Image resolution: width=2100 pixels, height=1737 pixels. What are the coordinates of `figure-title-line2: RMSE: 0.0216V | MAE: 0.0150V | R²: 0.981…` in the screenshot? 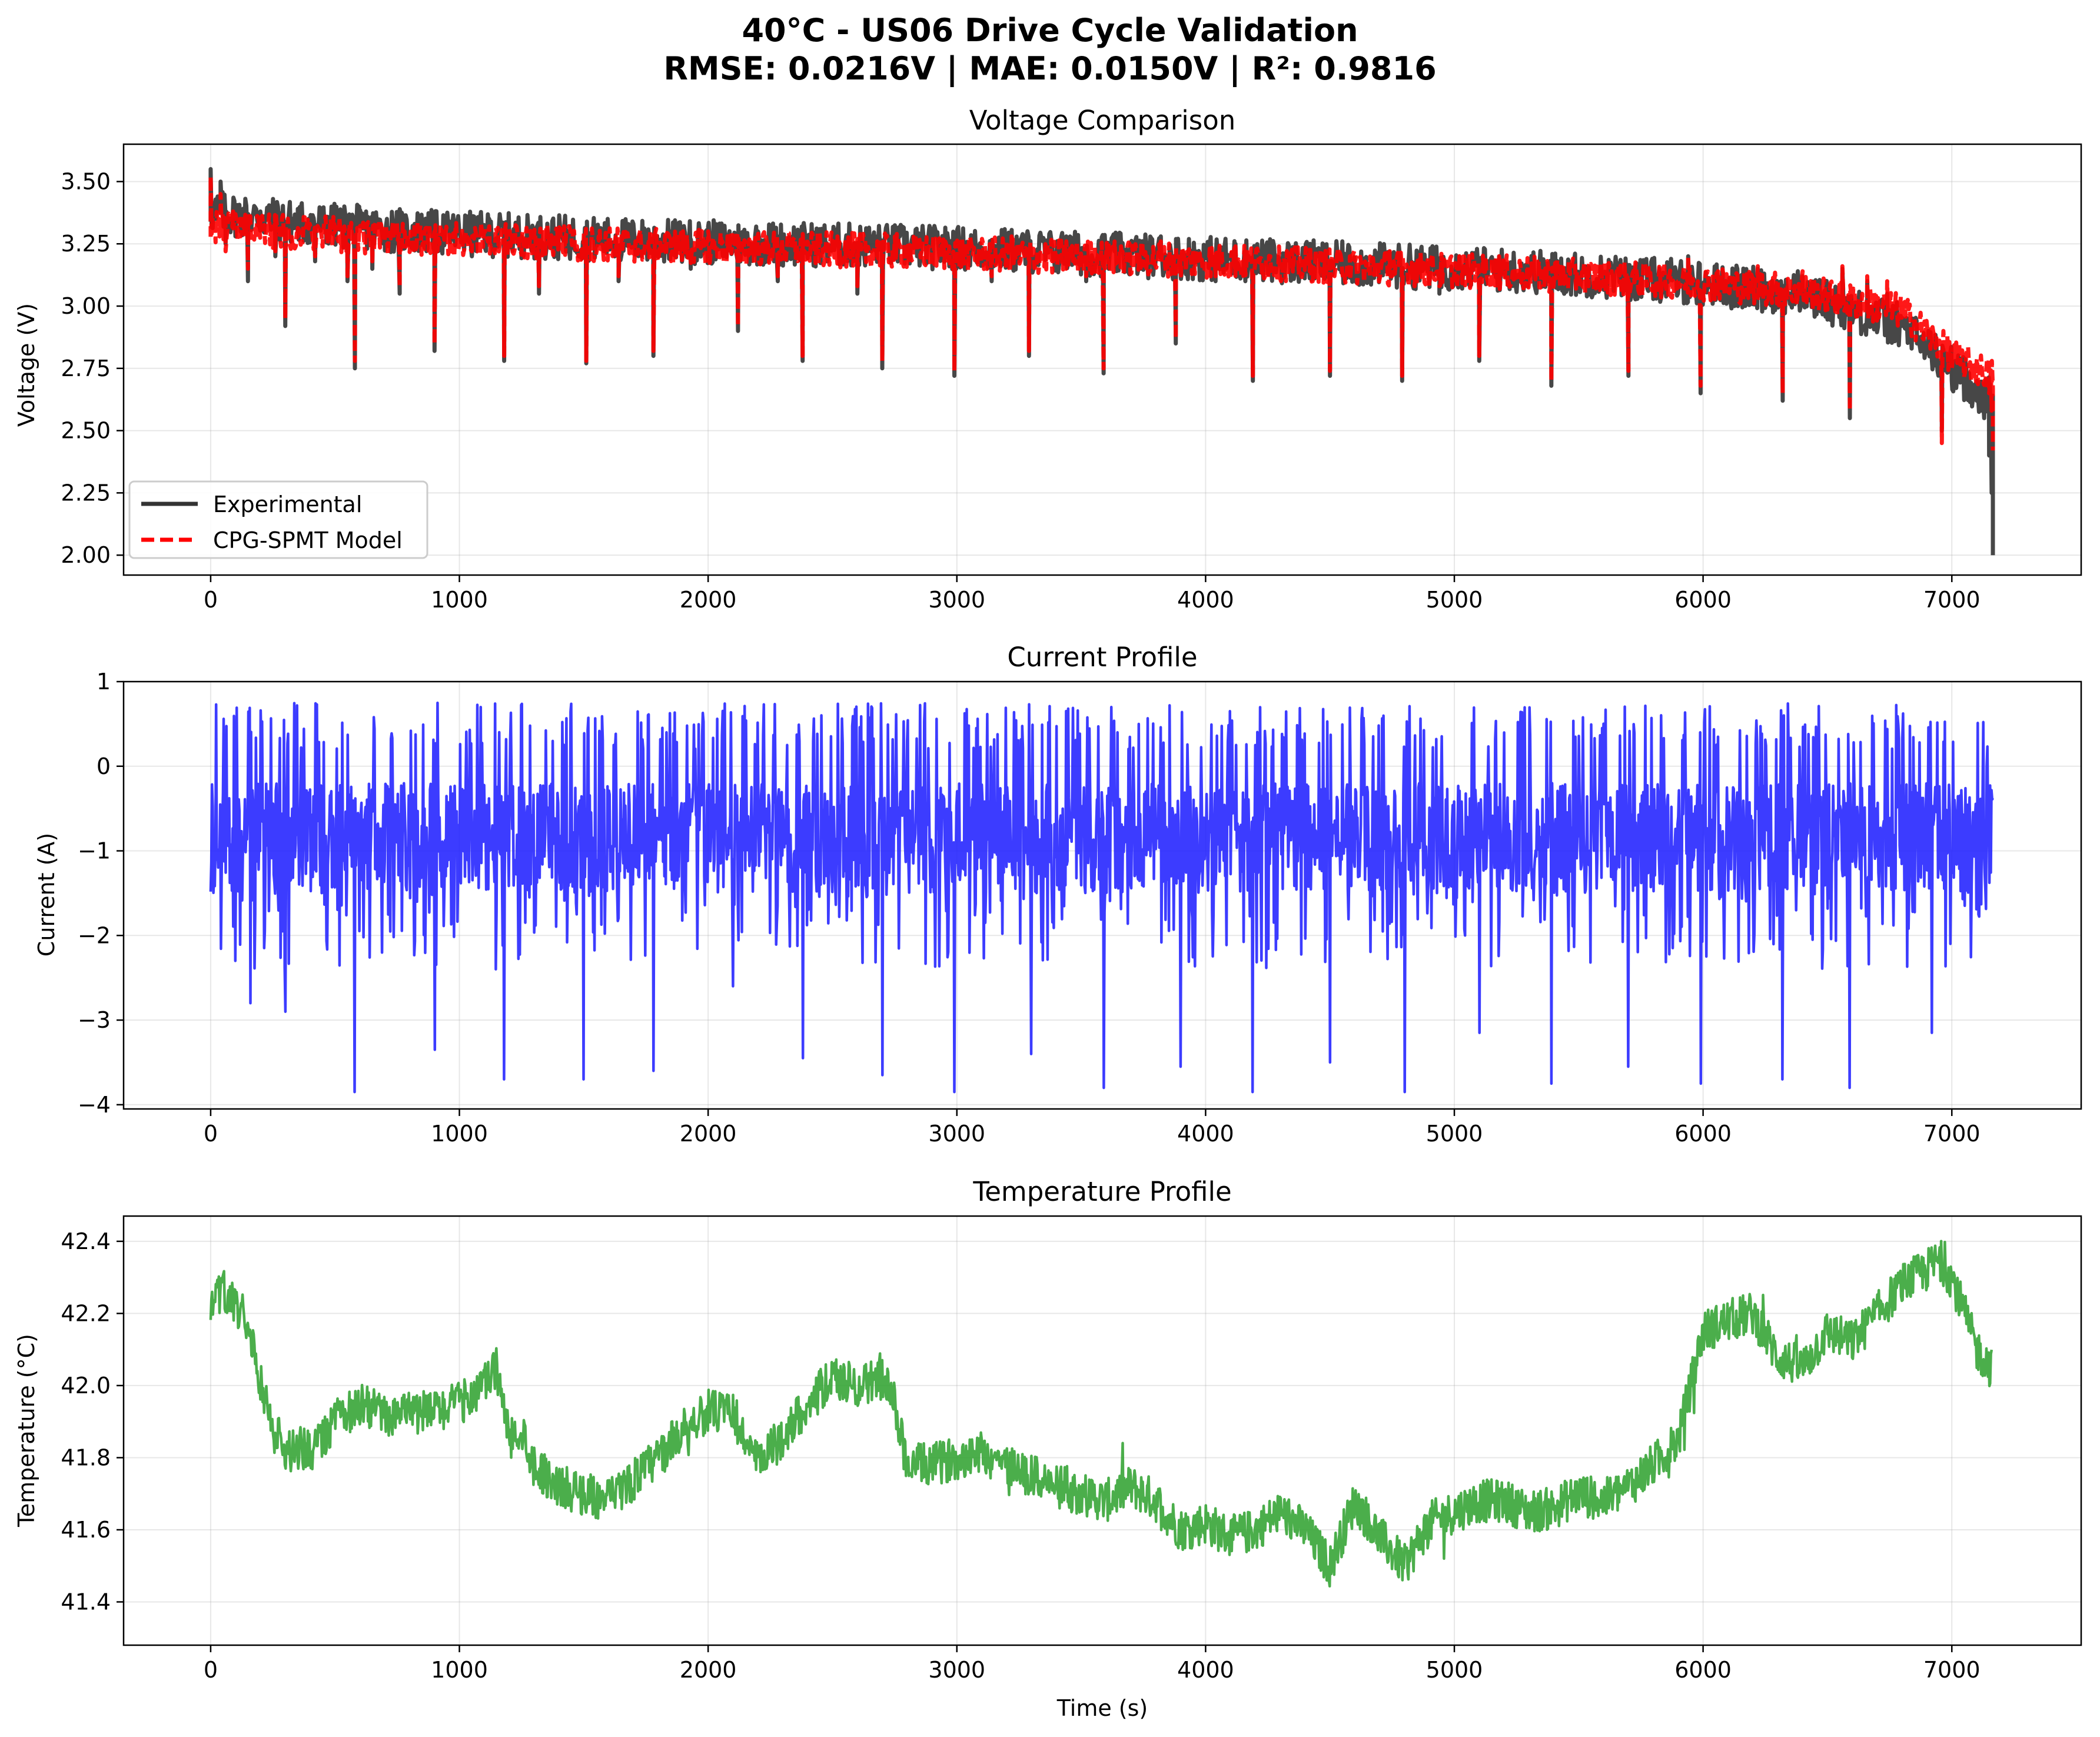 It's located at (1049, 68).